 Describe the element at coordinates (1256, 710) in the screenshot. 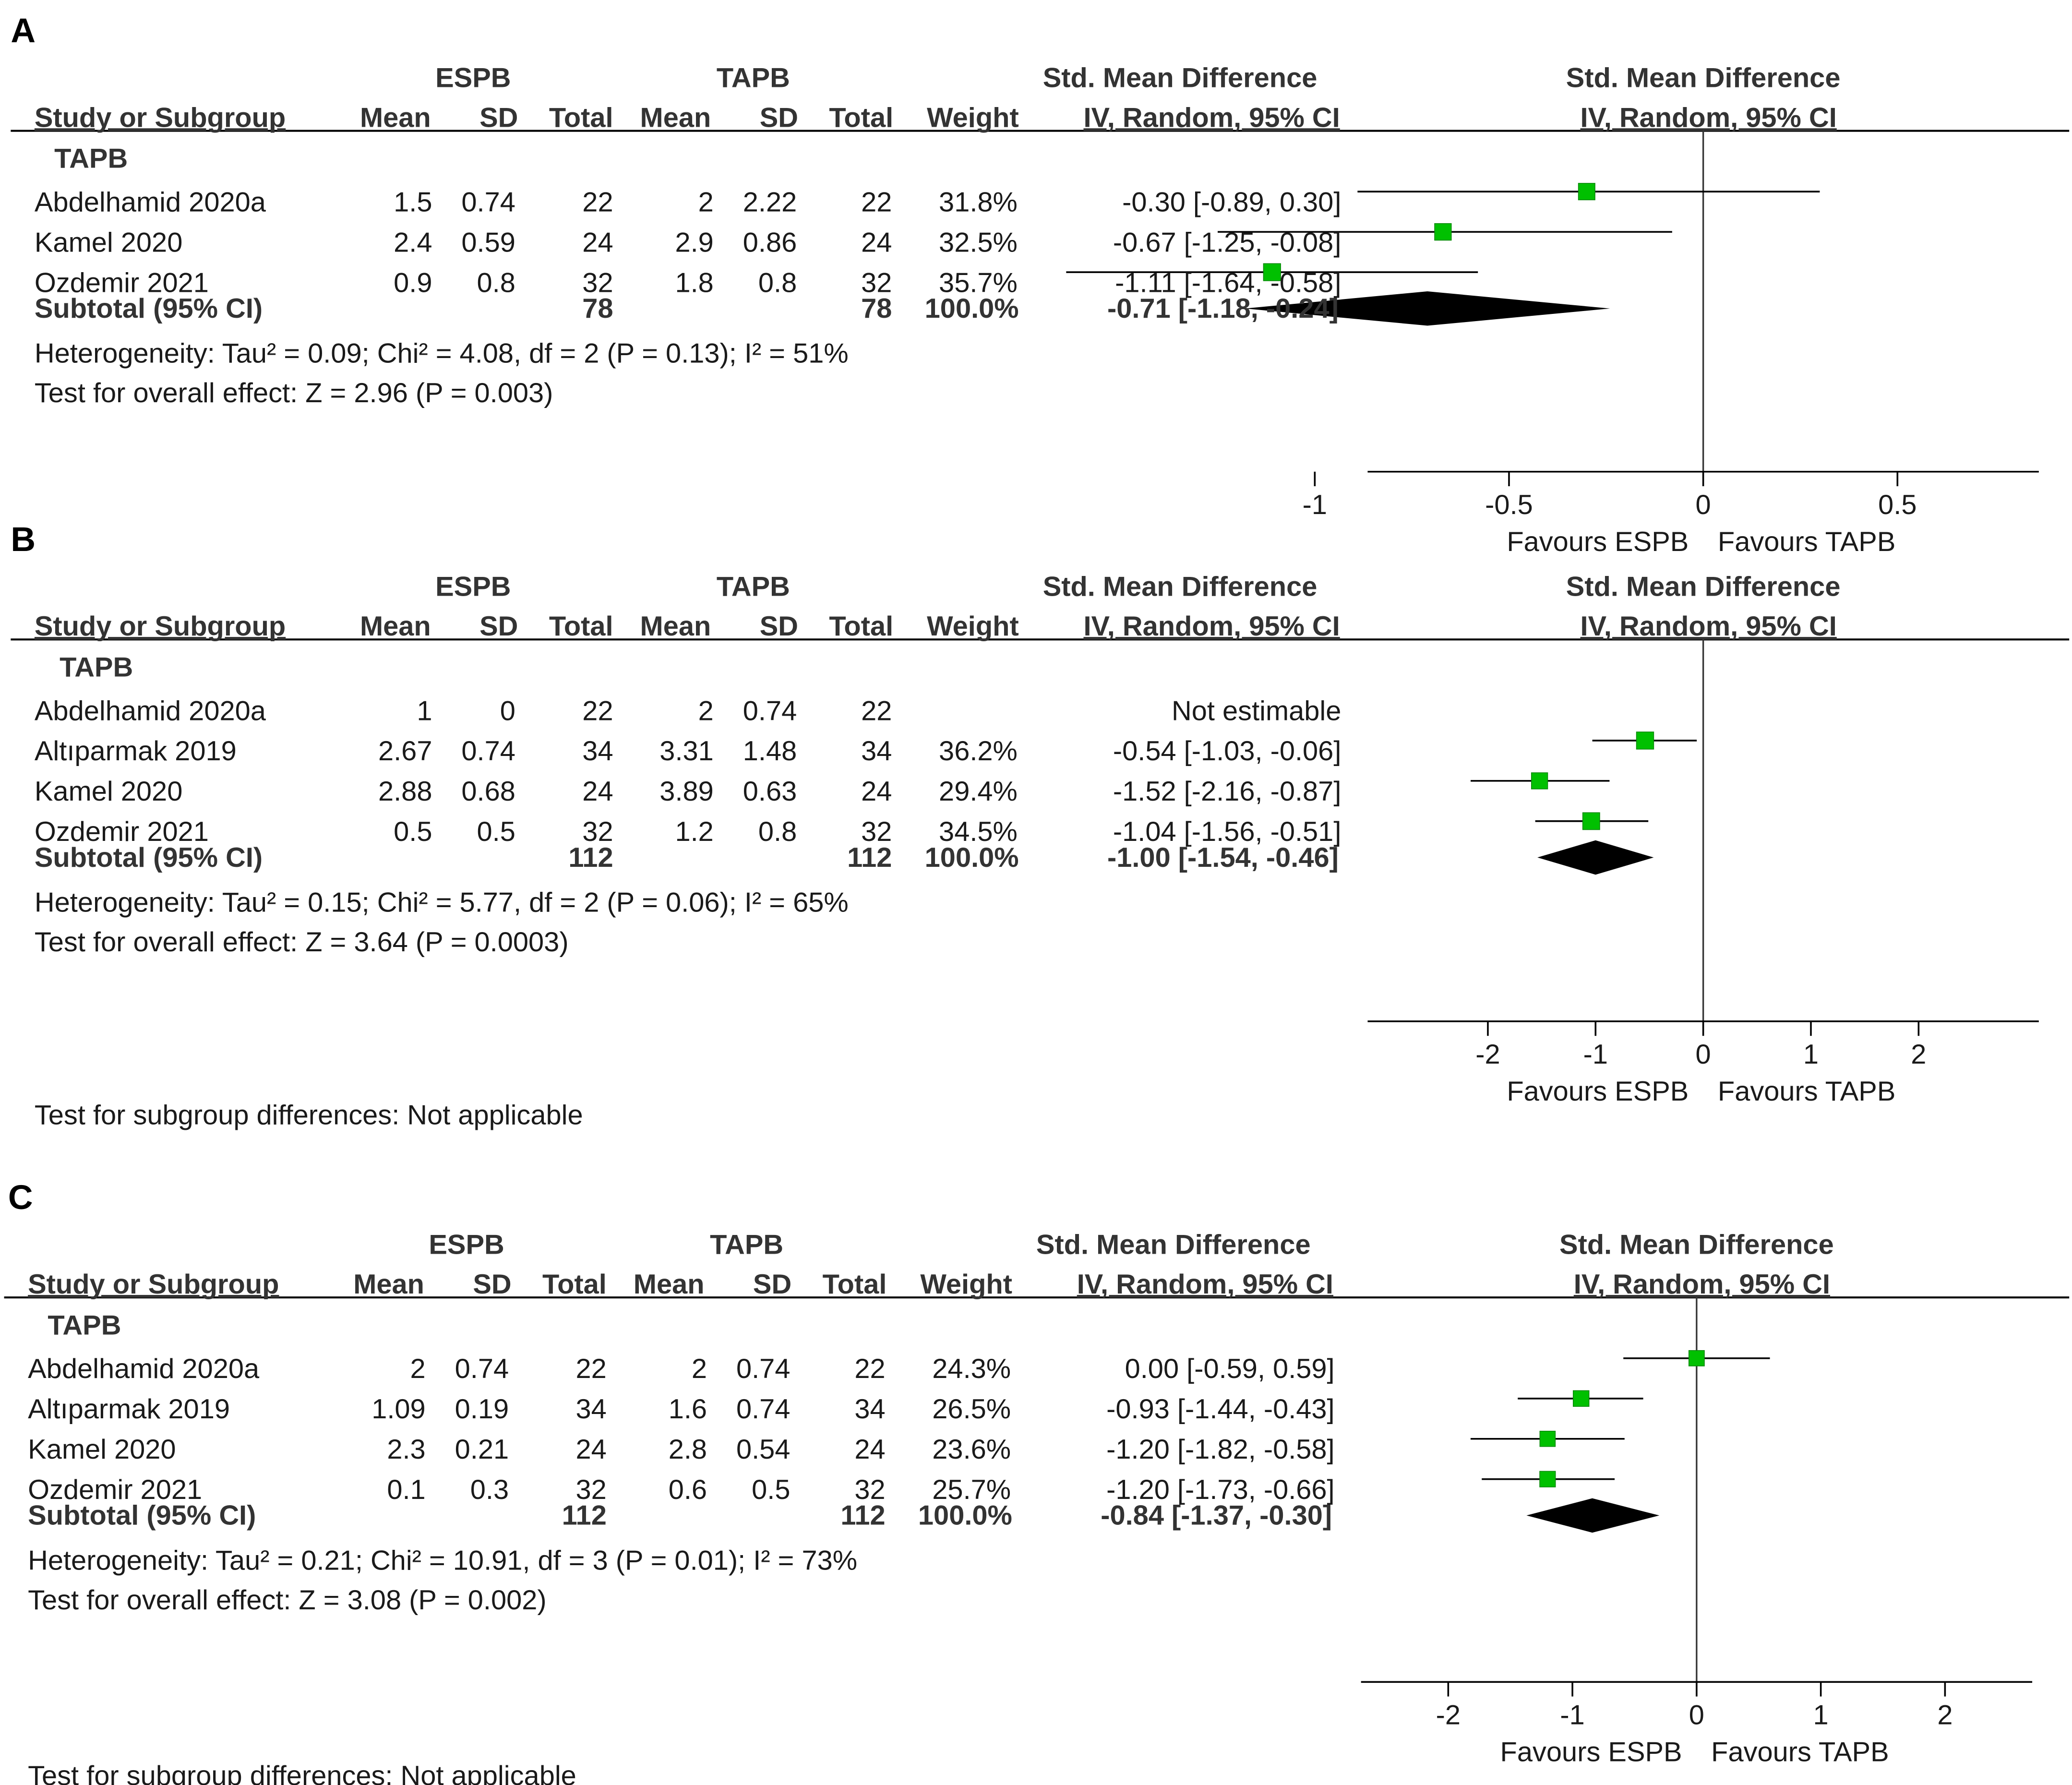

I see `study-effect-ci: Not estimable` at that location.